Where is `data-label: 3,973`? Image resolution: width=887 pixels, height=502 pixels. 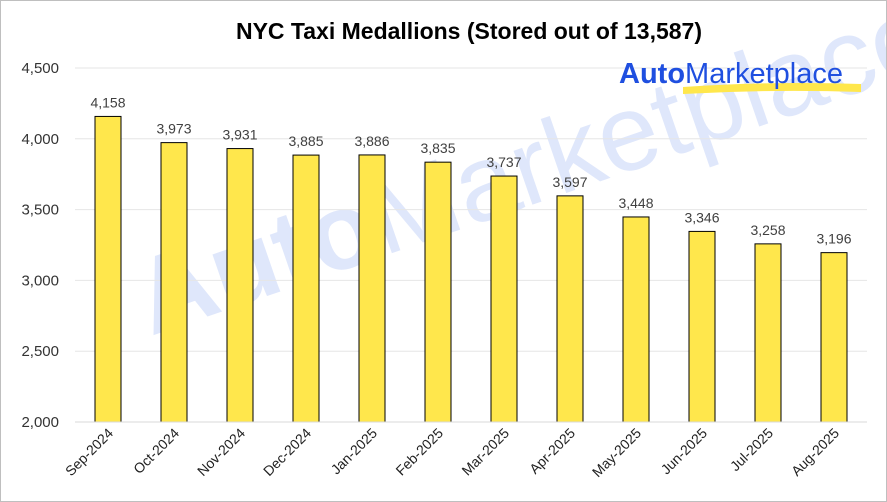 data-label: 3,973 is located at coordinates (173, 129).